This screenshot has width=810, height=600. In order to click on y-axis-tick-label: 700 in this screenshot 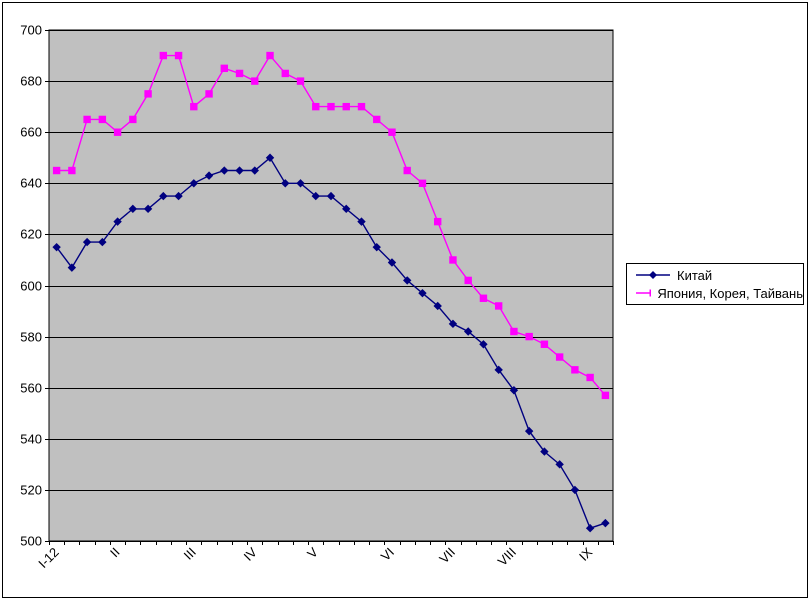, I will do `click(31, 30)`.